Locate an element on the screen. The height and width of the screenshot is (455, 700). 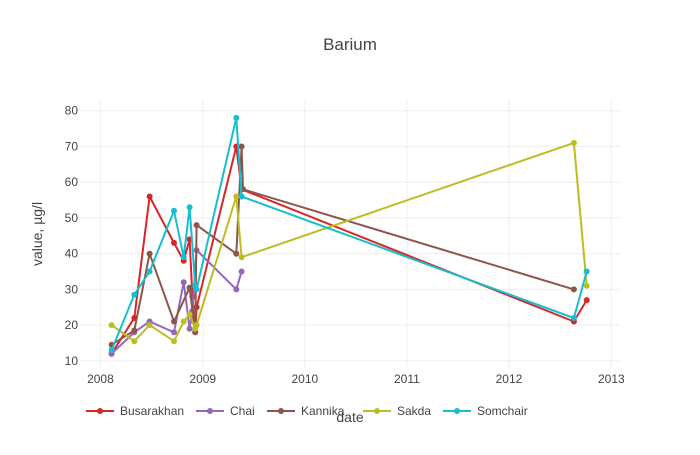
x-tick-label: 2012 is located at coordinates (509, 379).